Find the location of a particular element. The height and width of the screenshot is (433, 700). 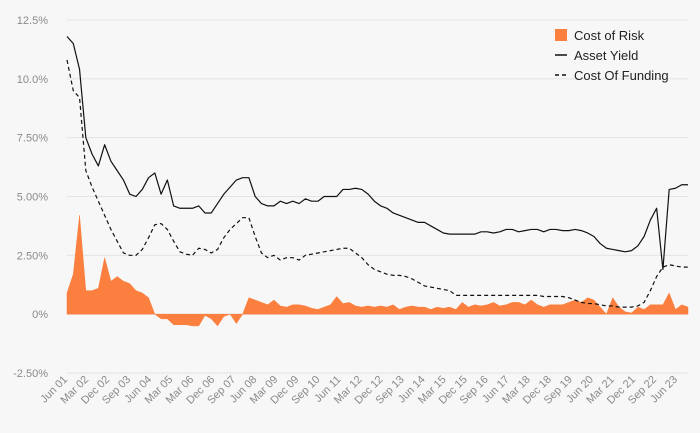

y-tick-label: 2.50% is located at coordinates (32, 256).